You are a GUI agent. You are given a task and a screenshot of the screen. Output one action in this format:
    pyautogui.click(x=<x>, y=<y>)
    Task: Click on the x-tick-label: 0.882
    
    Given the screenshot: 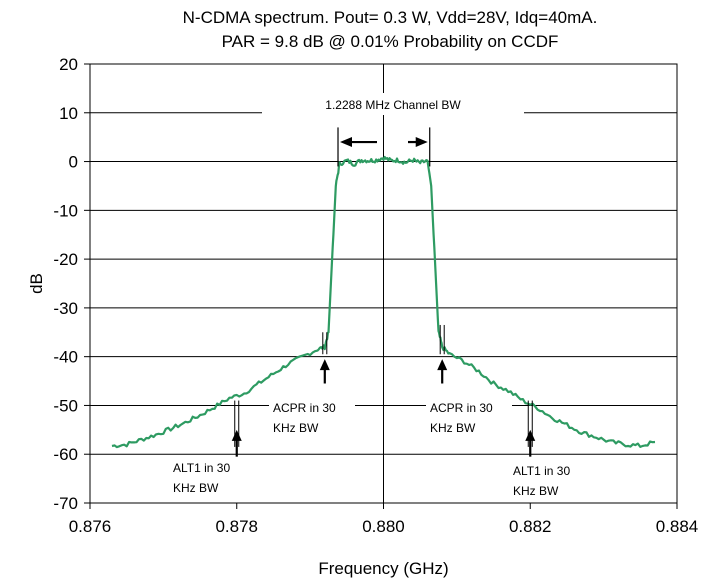 What is the action you would take?
    pyautogui.click(x=530, y=526)
    